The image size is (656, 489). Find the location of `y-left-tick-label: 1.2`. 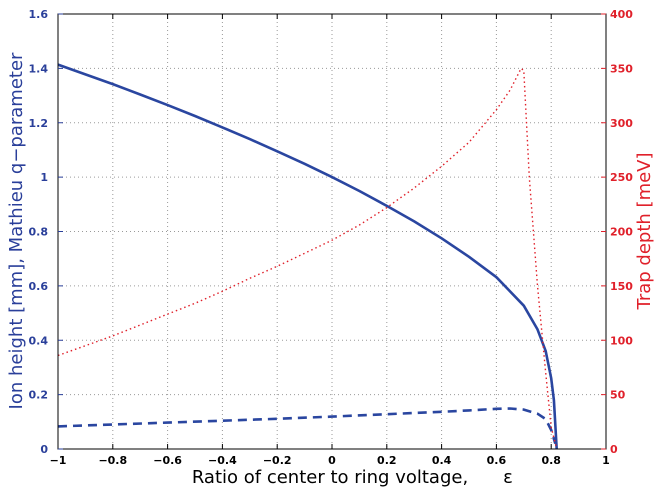

y-left-tick-label: 1.2 is located at coordinates (39, 123).